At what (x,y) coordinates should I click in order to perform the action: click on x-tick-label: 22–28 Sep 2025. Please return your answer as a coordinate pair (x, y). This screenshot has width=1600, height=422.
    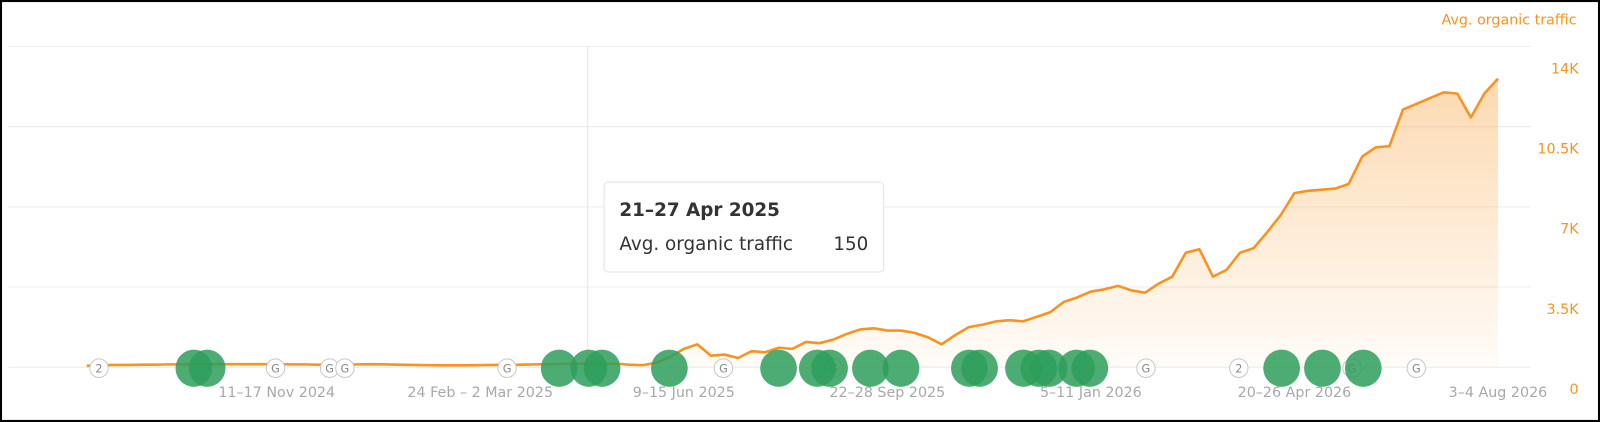
    Looking at the image, I should click on (887, 393).